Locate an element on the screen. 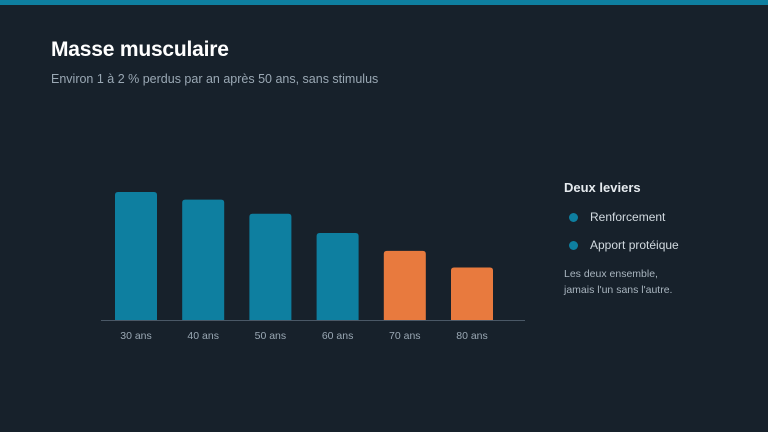 The width and height of the screenshot is (768, 432). slide-title: Masse musculaire is located at coordinates (140, 49).